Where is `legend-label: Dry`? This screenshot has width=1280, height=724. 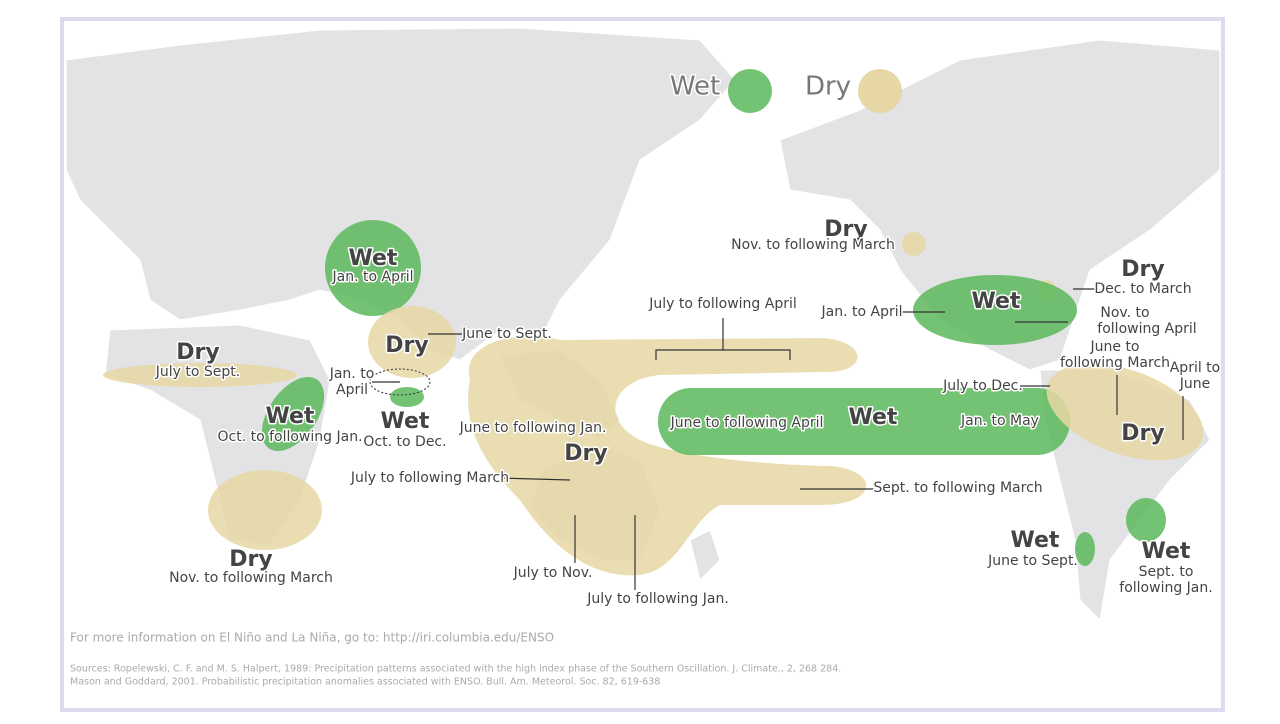
legend-label: Dry is located at coordinates (828, 87).